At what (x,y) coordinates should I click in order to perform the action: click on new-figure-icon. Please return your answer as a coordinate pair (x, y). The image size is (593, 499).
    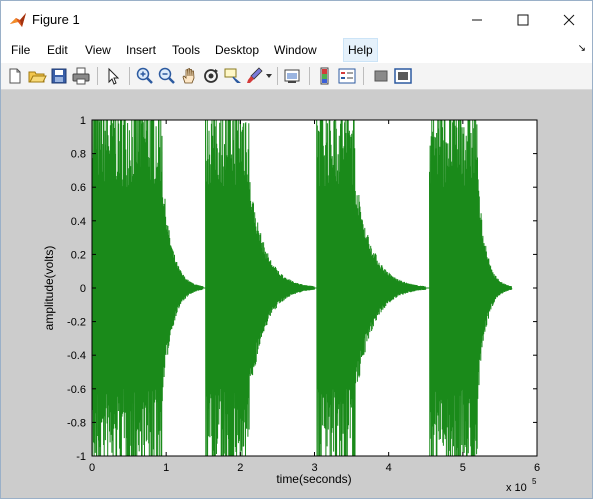
    Looking at the image, I should click on (15, 76).